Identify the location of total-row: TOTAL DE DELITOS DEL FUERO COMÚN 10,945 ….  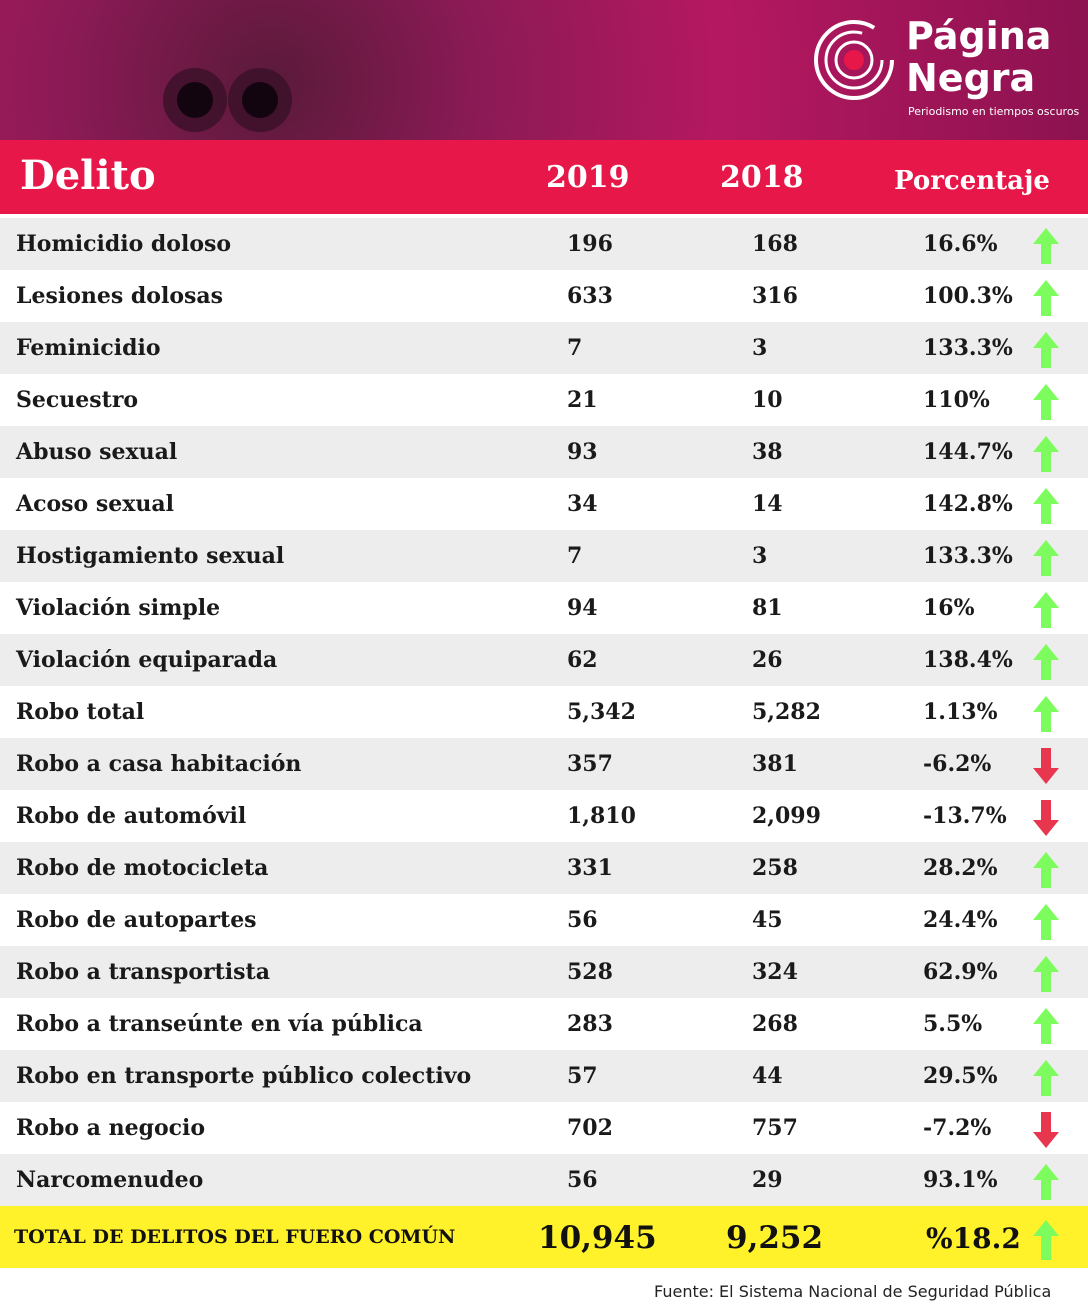
(544, 1237).